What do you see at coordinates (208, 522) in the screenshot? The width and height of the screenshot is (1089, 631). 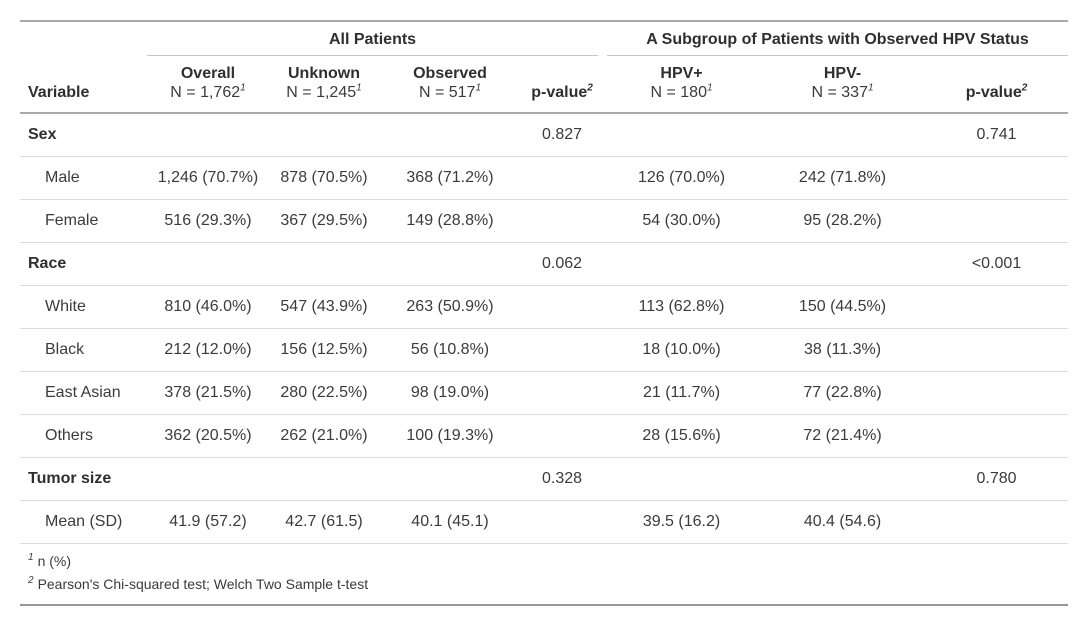 I see `table-cell: 41.9 (57.2)` at bounding box center [208, 522].